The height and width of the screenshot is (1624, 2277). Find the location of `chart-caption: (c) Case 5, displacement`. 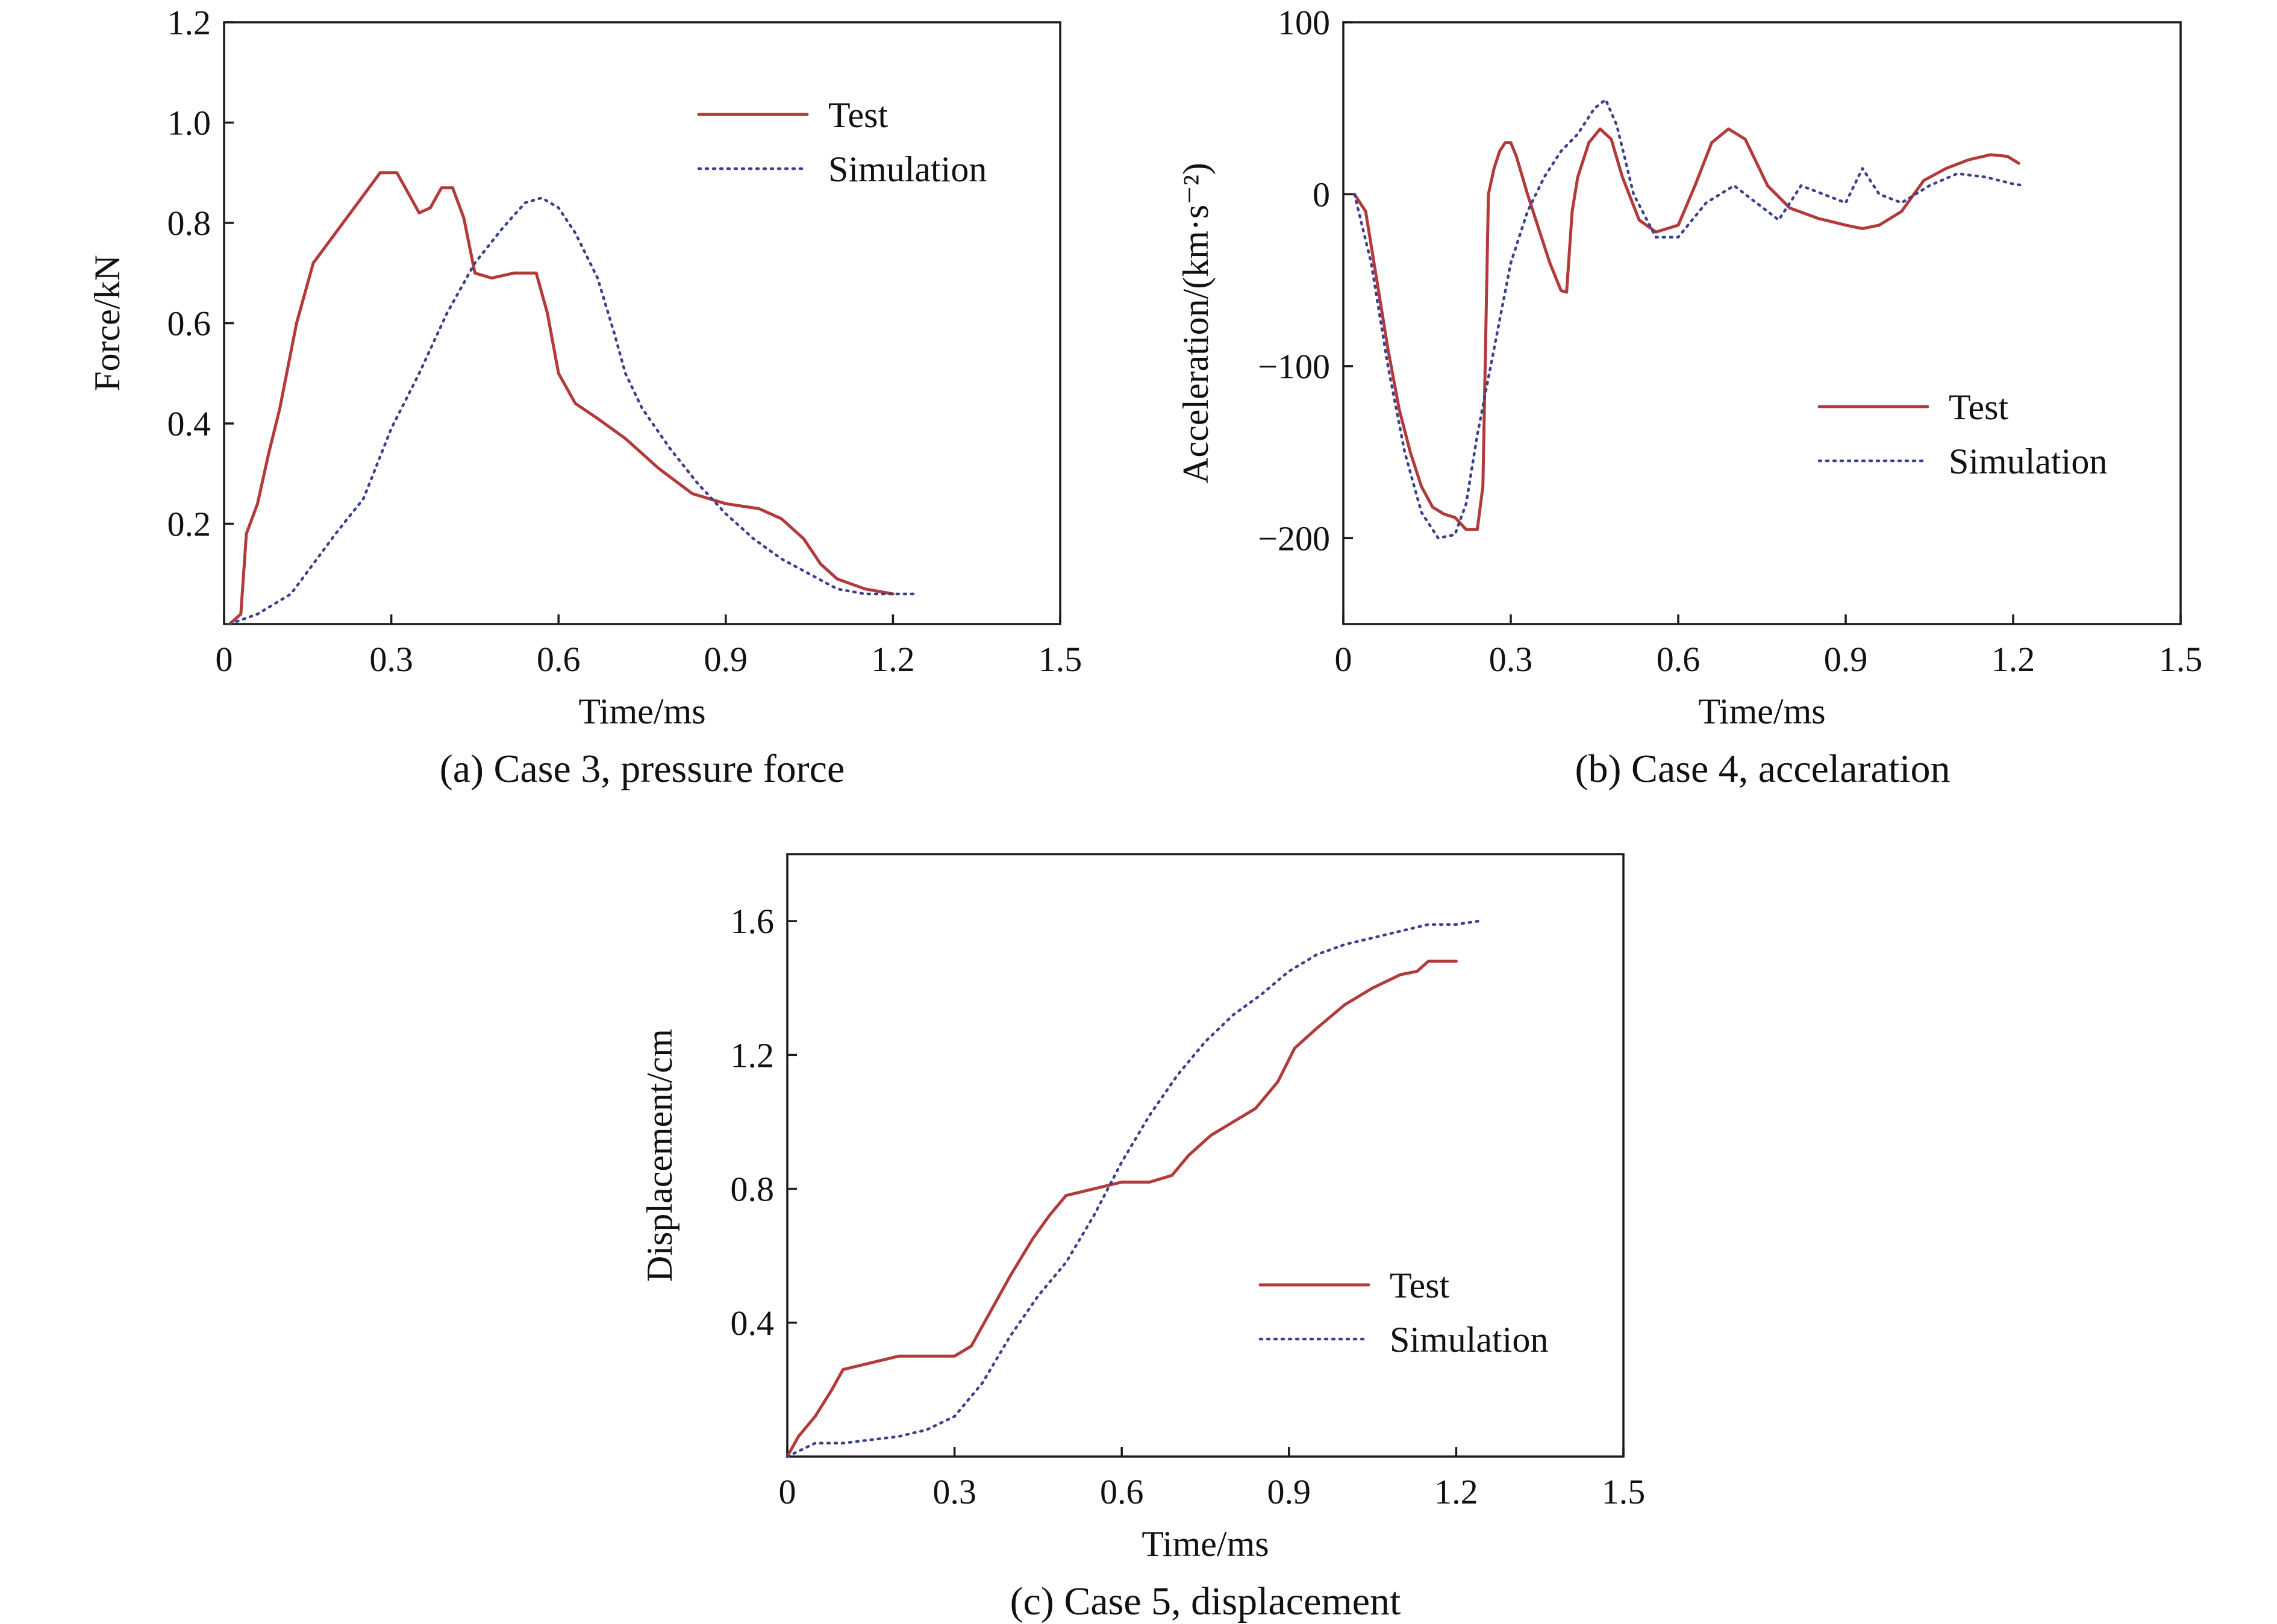

chart-caption: (c) Case 5, displacement is located at coordinates (1205, 1601).